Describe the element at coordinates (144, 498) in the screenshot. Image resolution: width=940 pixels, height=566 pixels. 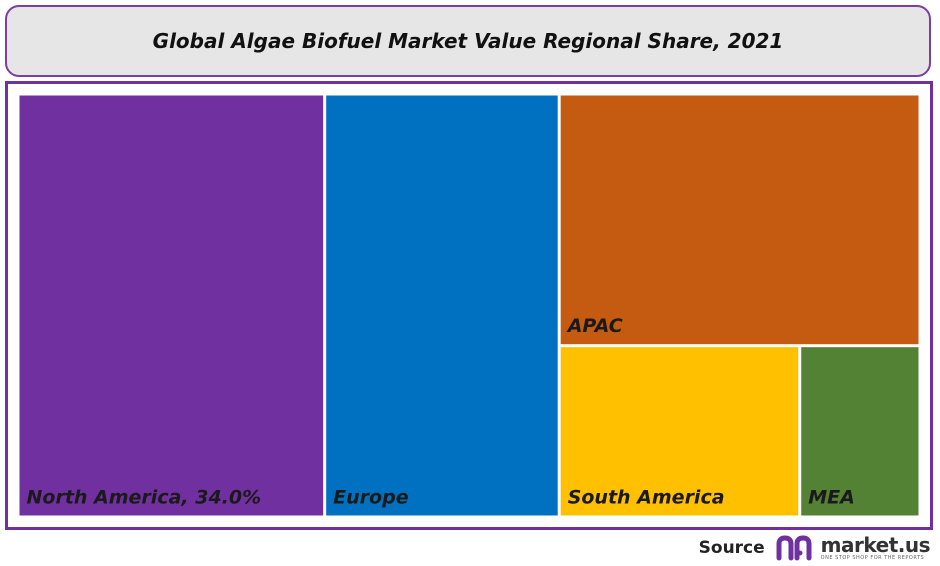
I see `treemap-label-north-america: North America, 34.0%` at that location.